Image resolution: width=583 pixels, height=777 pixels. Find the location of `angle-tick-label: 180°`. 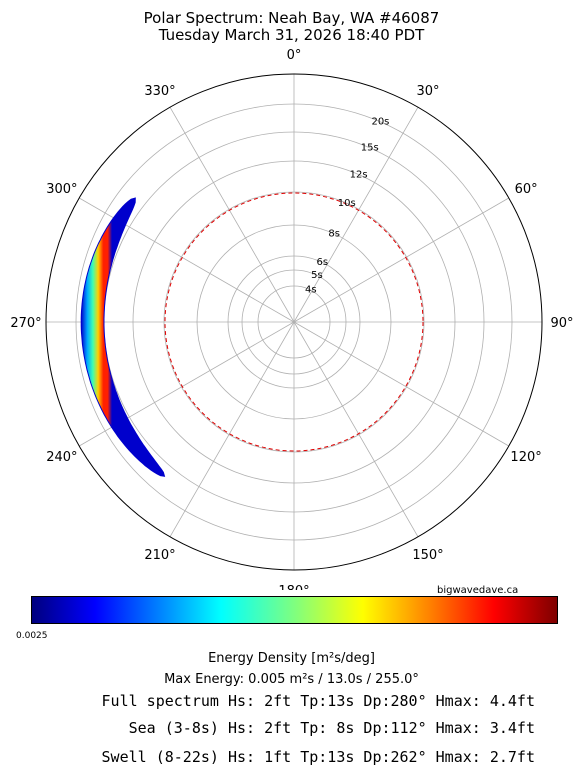

angle-tick-label: 180° is located at coordinates (293, 587).